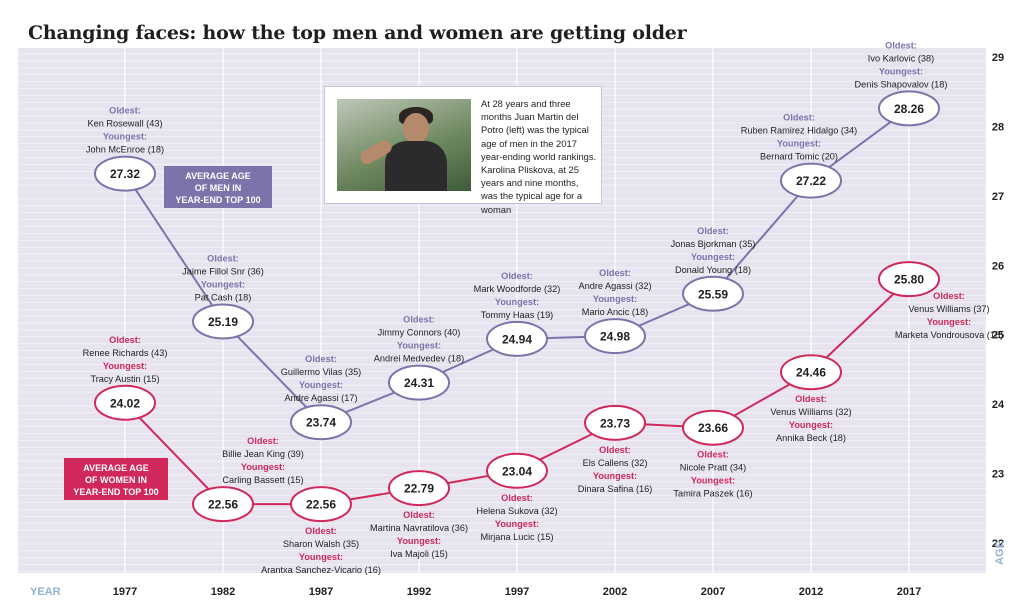 The height and width of the screenshot is (603, 1024). What do you see at coordinates (998, 266) in the screenshot?
I see `y-tick-label: 26` at bounding box center [998, 266].